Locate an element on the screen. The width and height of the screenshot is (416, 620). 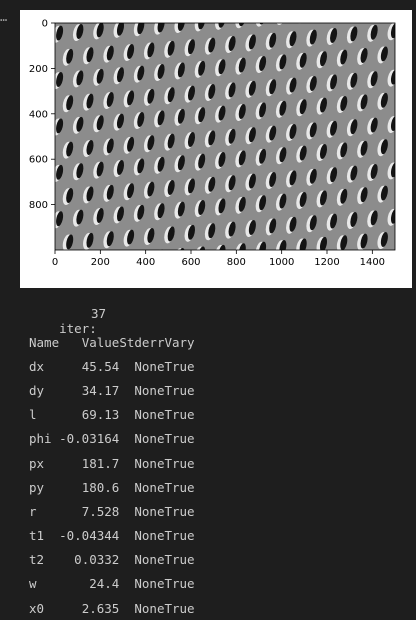
param-name: w is located at coordinates (33, 584).